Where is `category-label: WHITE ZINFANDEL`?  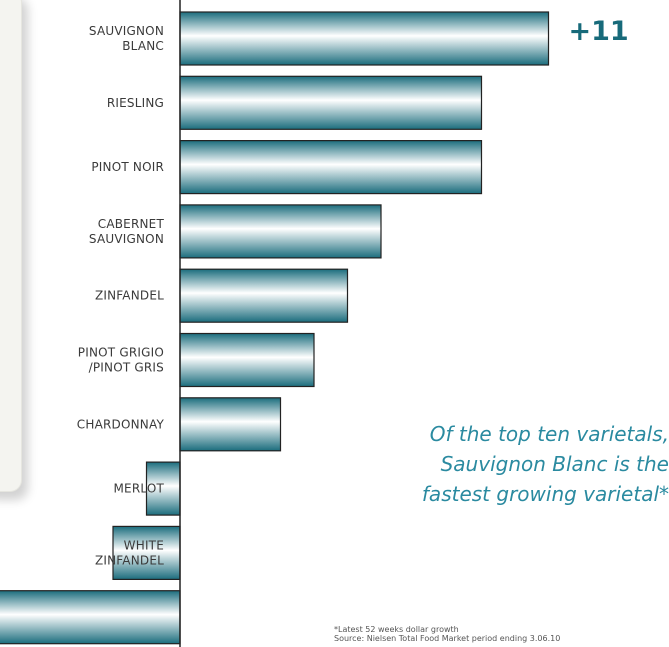 category-label: WHITE ZINFANDEL is located at coordinates (129, 552).